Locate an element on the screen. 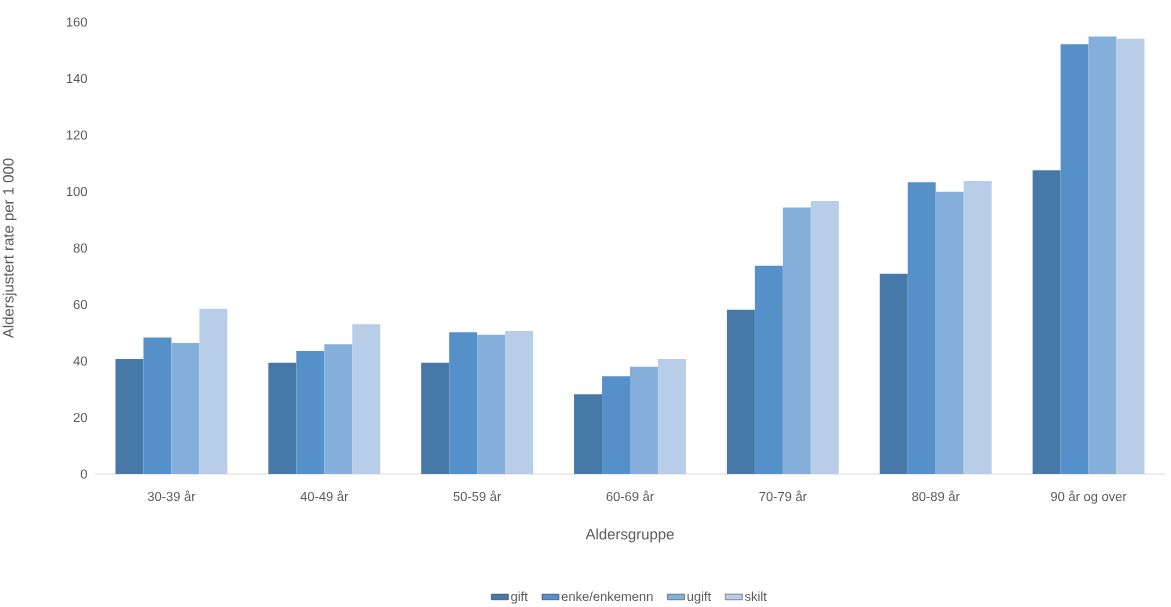 Image resolution: width=1171 pixels, height=607 pixels. legend-label: ugift is located at coordinates (699, 597).